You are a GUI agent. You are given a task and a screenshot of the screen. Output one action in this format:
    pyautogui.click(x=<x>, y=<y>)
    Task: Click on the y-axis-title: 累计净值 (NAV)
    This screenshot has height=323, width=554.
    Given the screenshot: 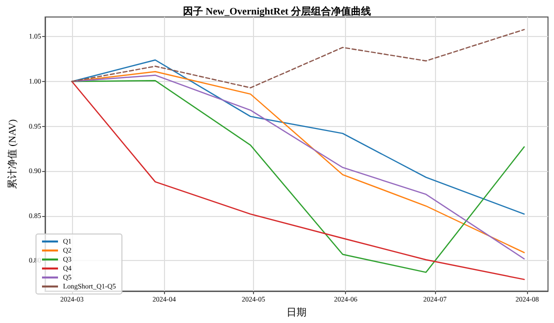 What is the action you would take?
    pyautogui.click(x=12, y=154)
    